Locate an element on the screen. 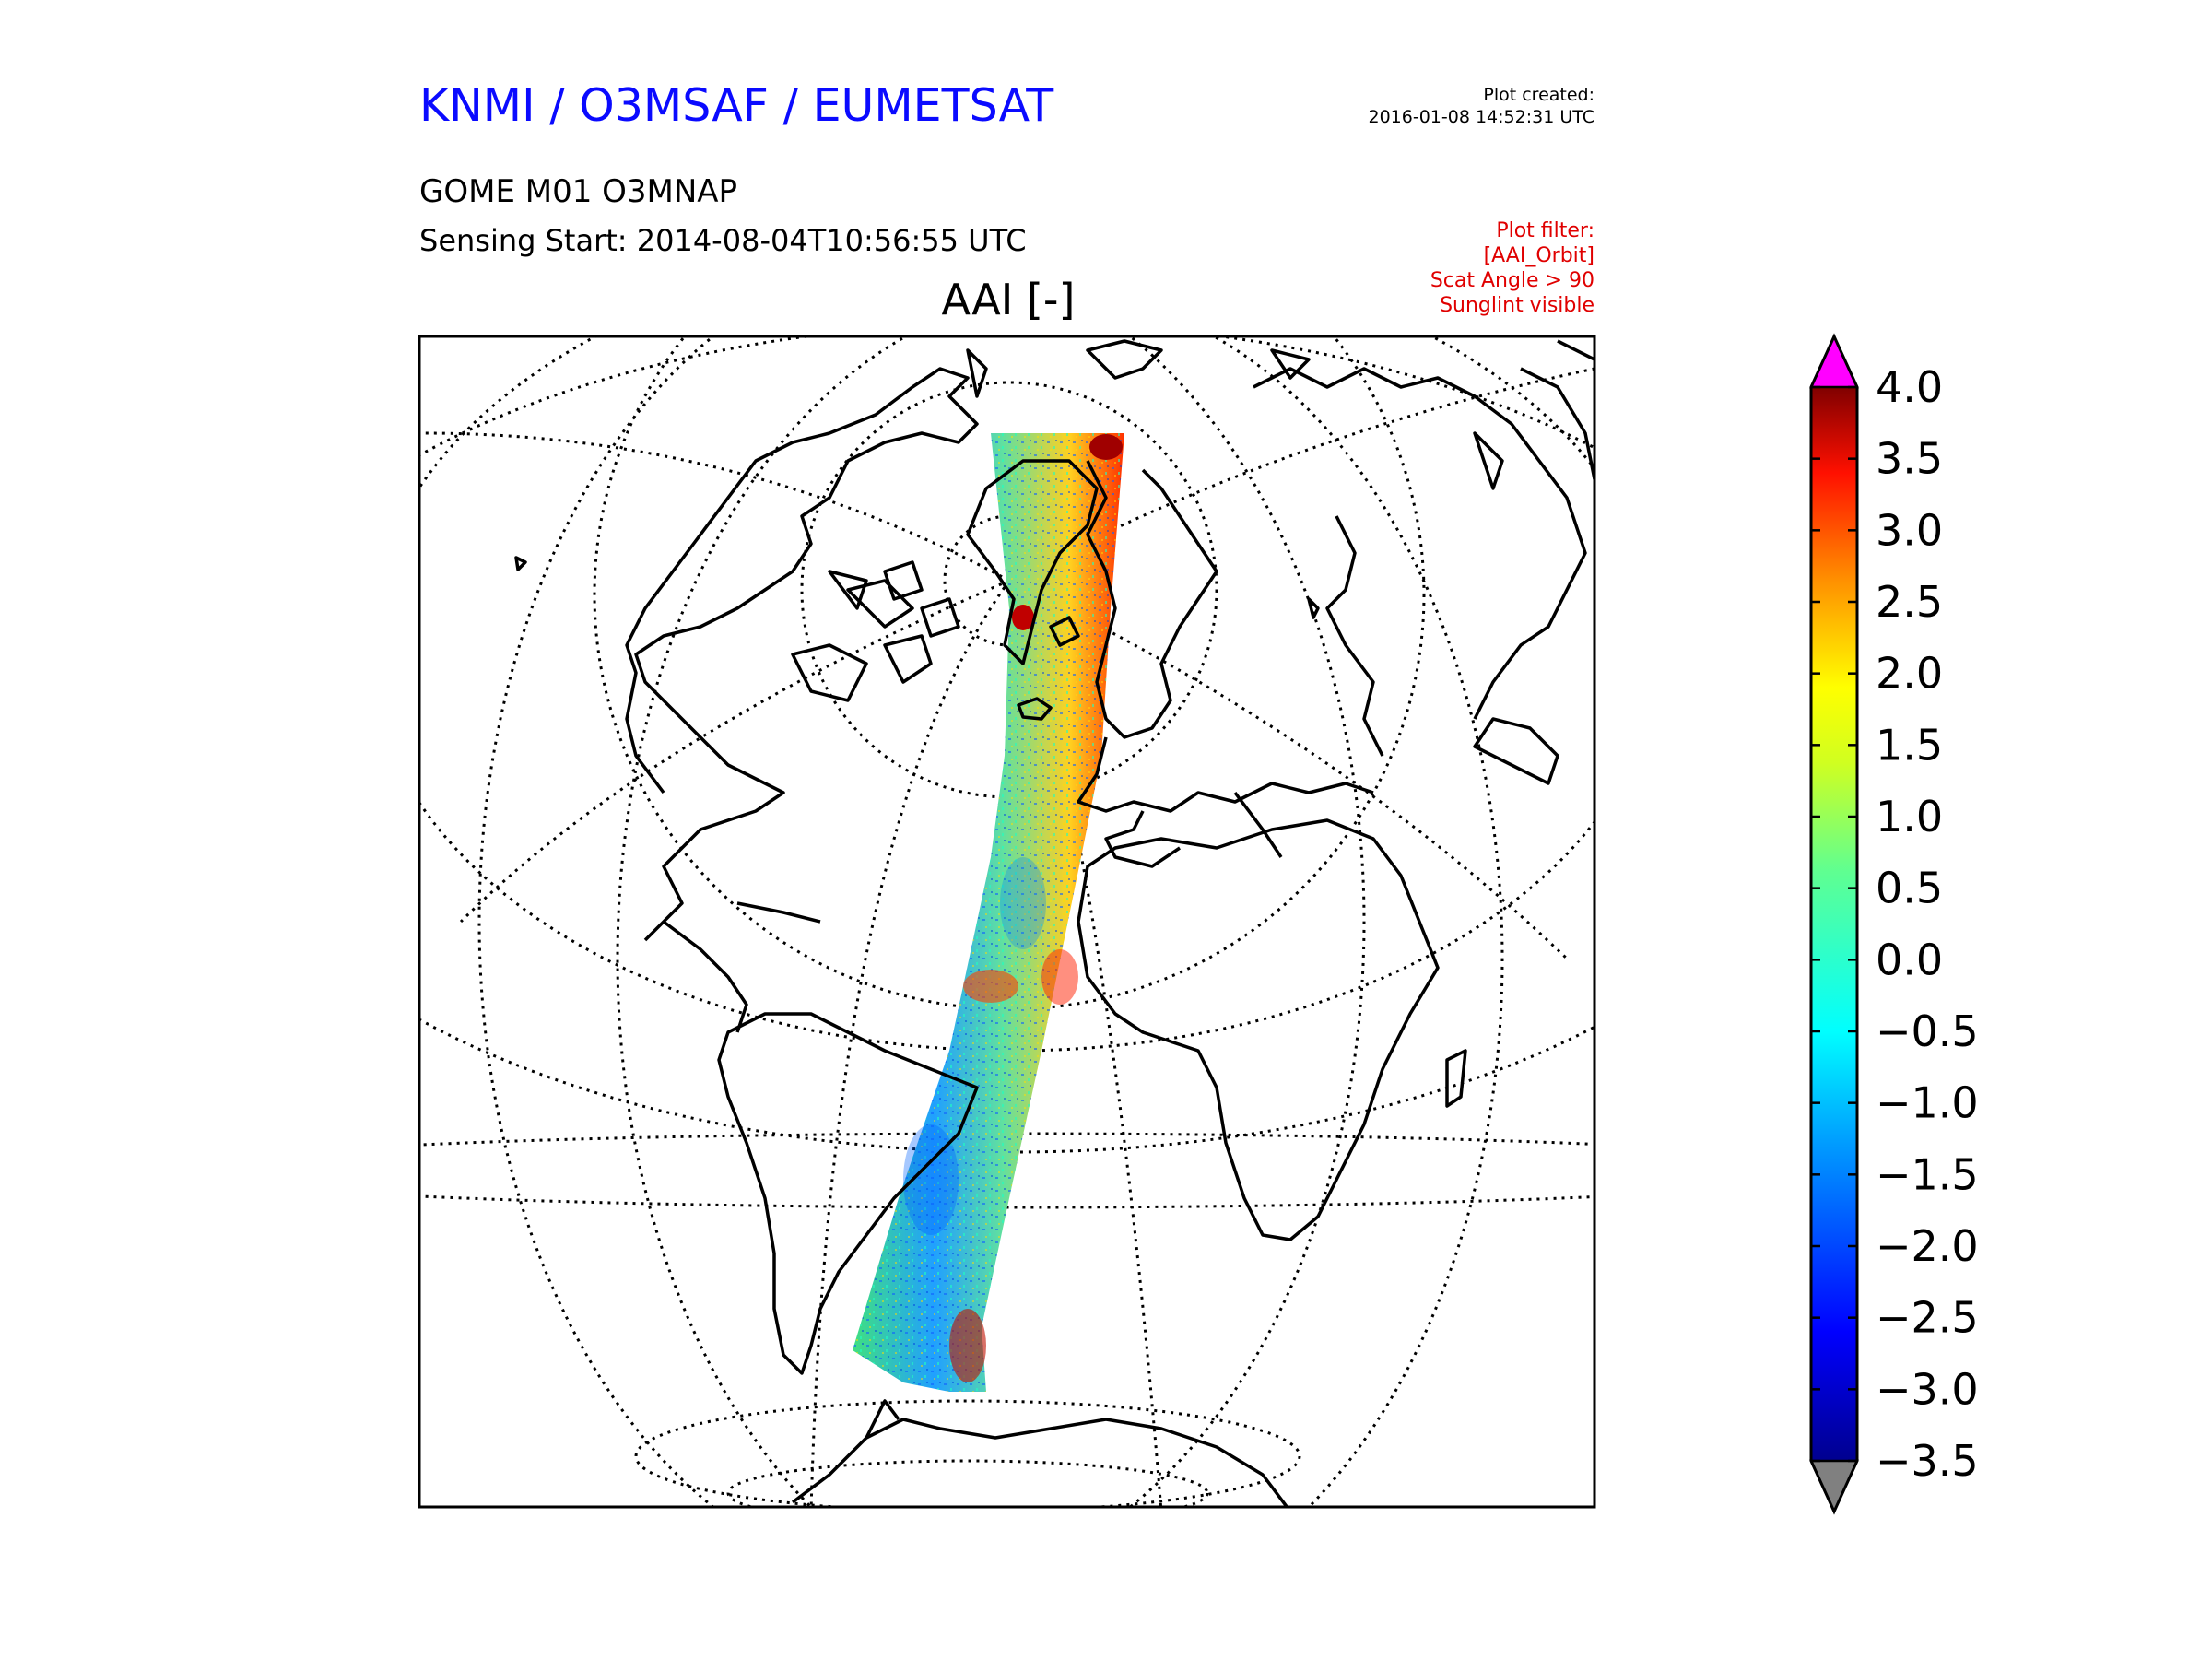 The height and width of the screenshot is (1659, 2212). plot-filter-scat-angle: Scat Angle > 90 is located at coordinates (1512, 280).